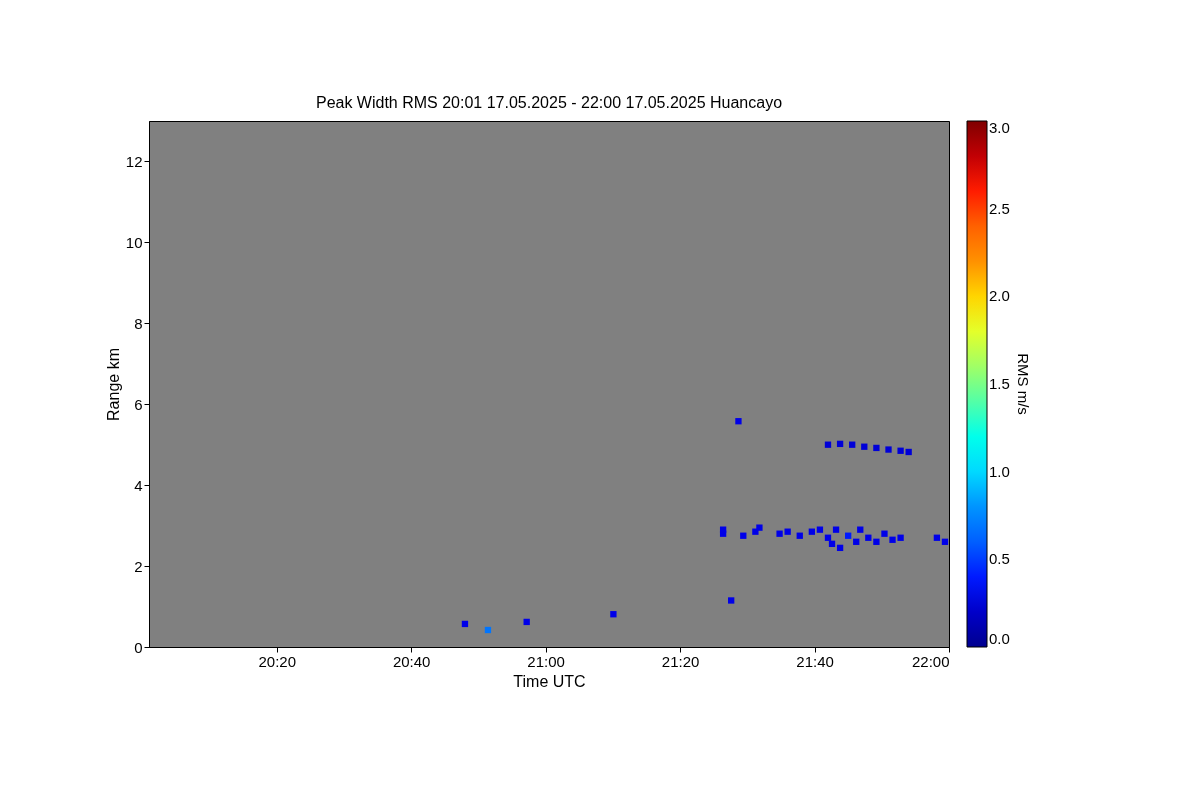 The image size is (1200, 800). Describe the element at coordinates (999, 208) in the screenshot. I see `color-bar-label: 2.5` at that location.